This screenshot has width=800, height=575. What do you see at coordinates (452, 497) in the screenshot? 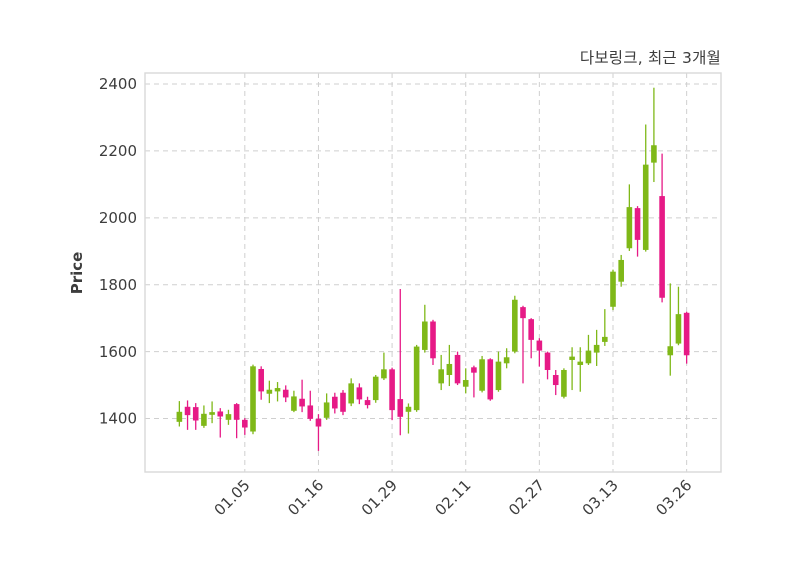
I see `x-tick-label: 02.11` at bounding box center [452, 497].